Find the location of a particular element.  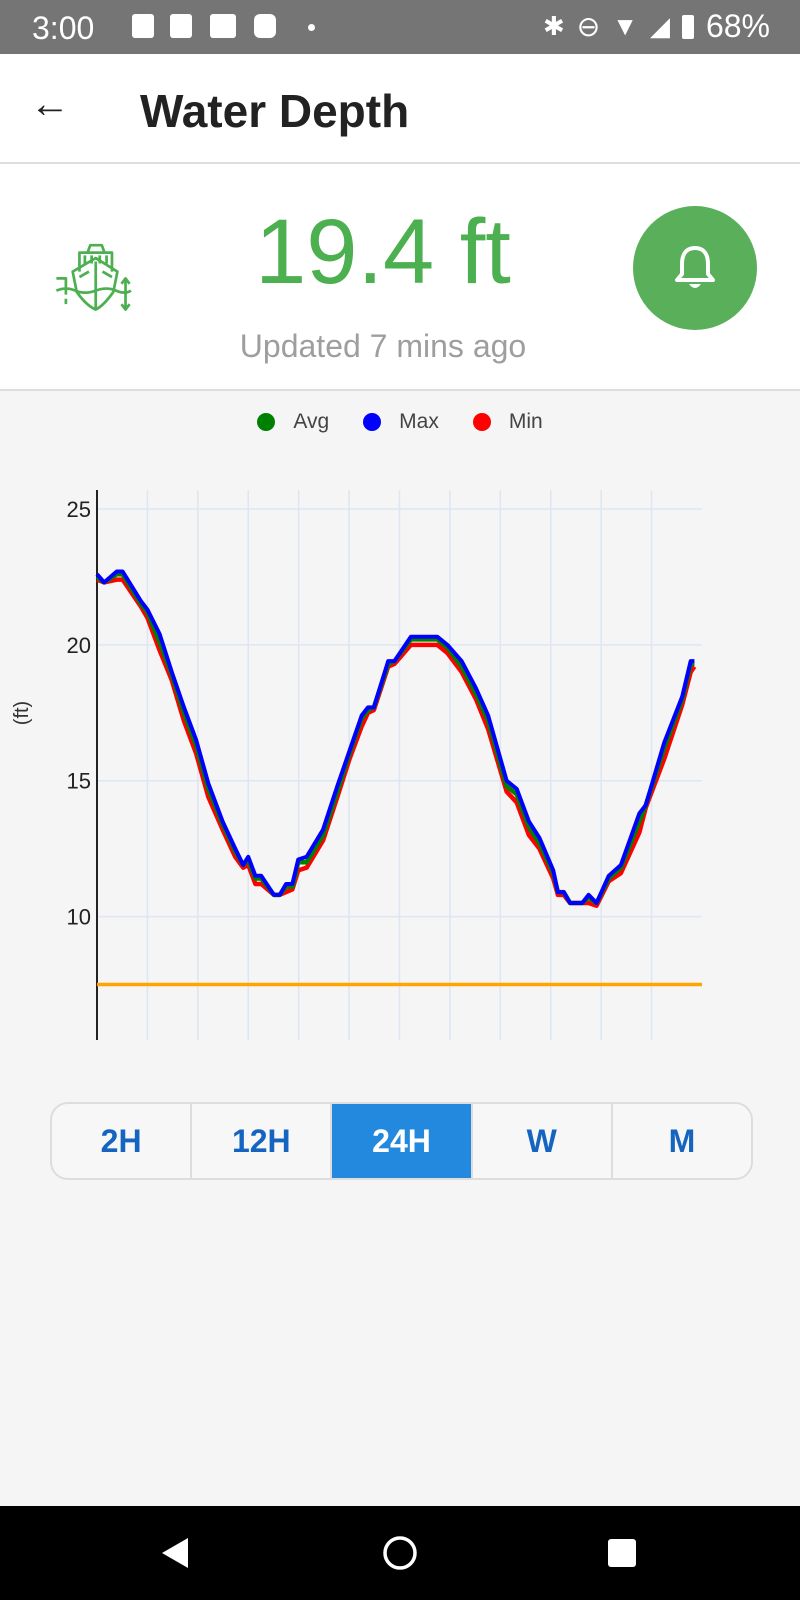

message-icon is located at coordinates (181, 26).